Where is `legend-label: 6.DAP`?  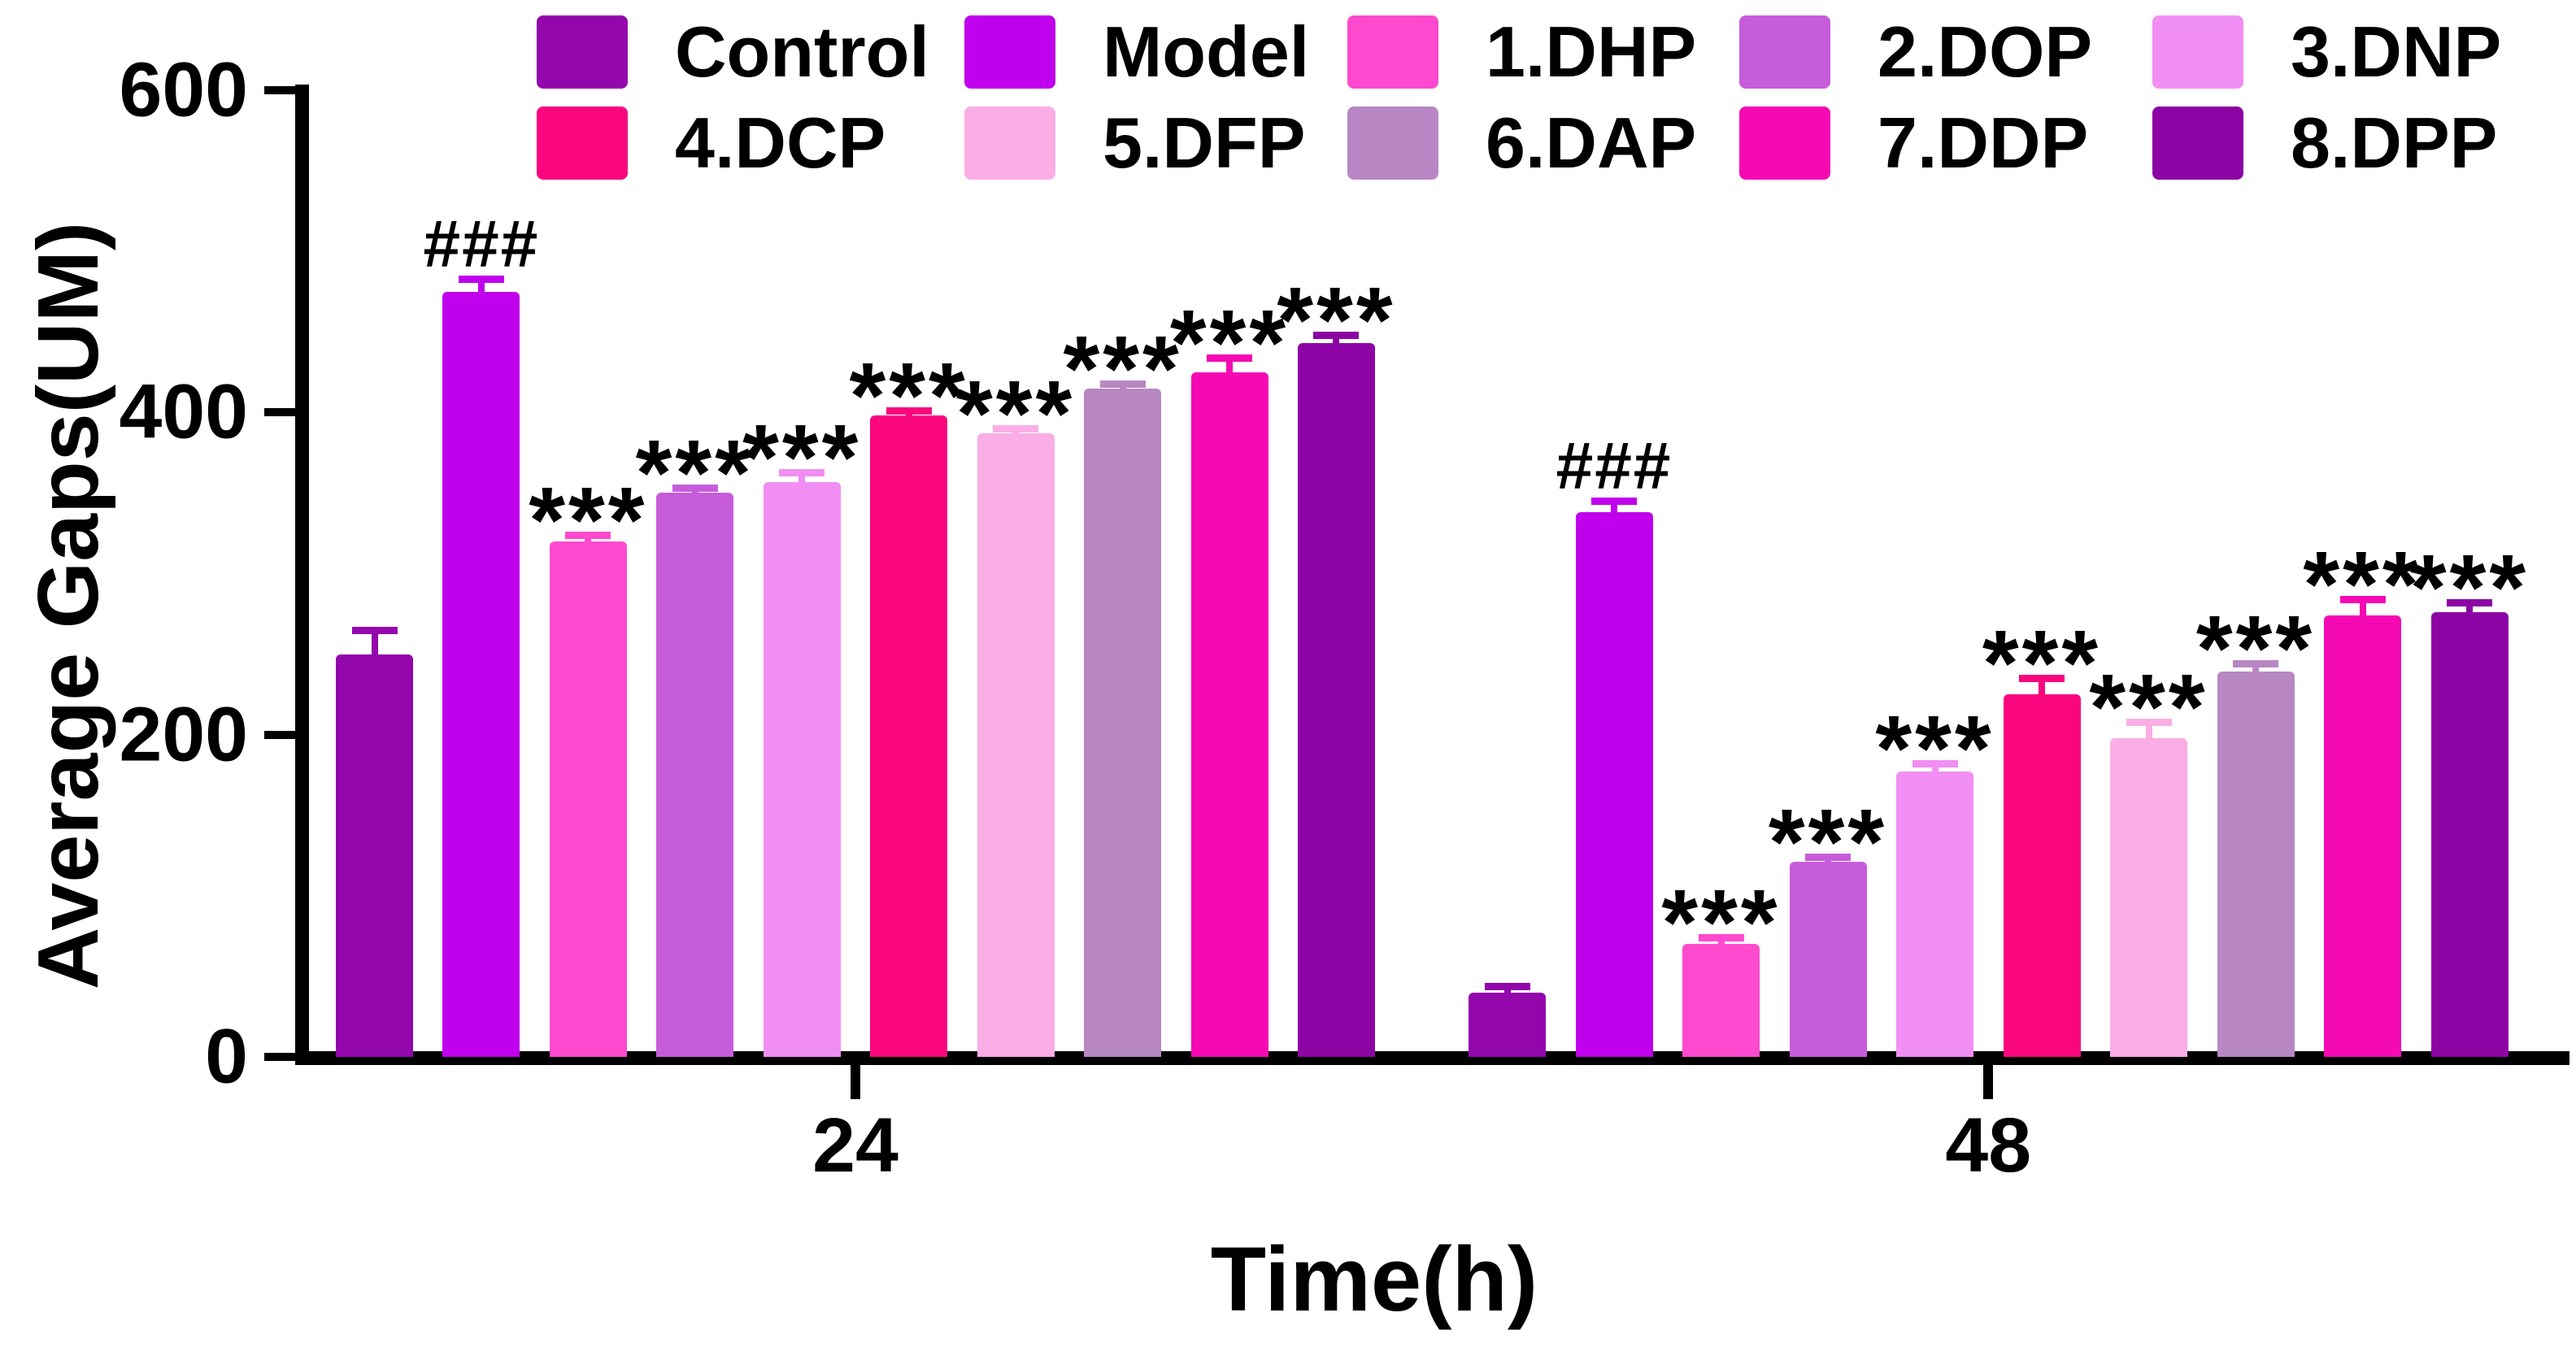 legend-label: 6.DAP is located at coordinates (1592, 142).